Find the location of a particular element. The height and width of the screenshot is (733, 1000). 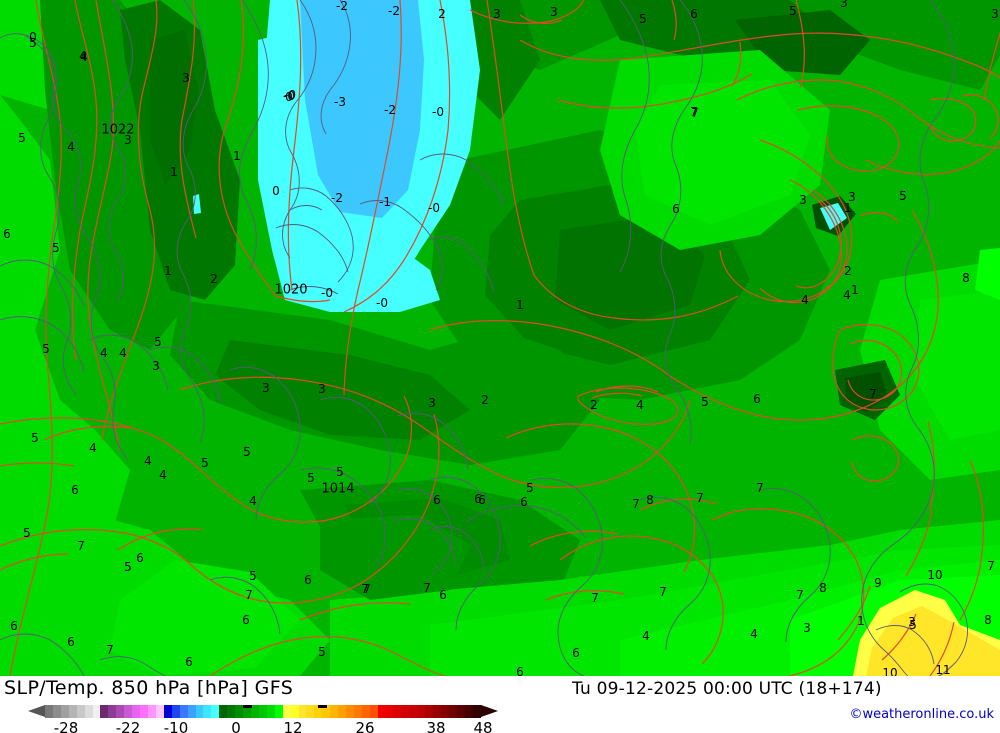

colorbar-swatches is located at coordinates (263, 711).